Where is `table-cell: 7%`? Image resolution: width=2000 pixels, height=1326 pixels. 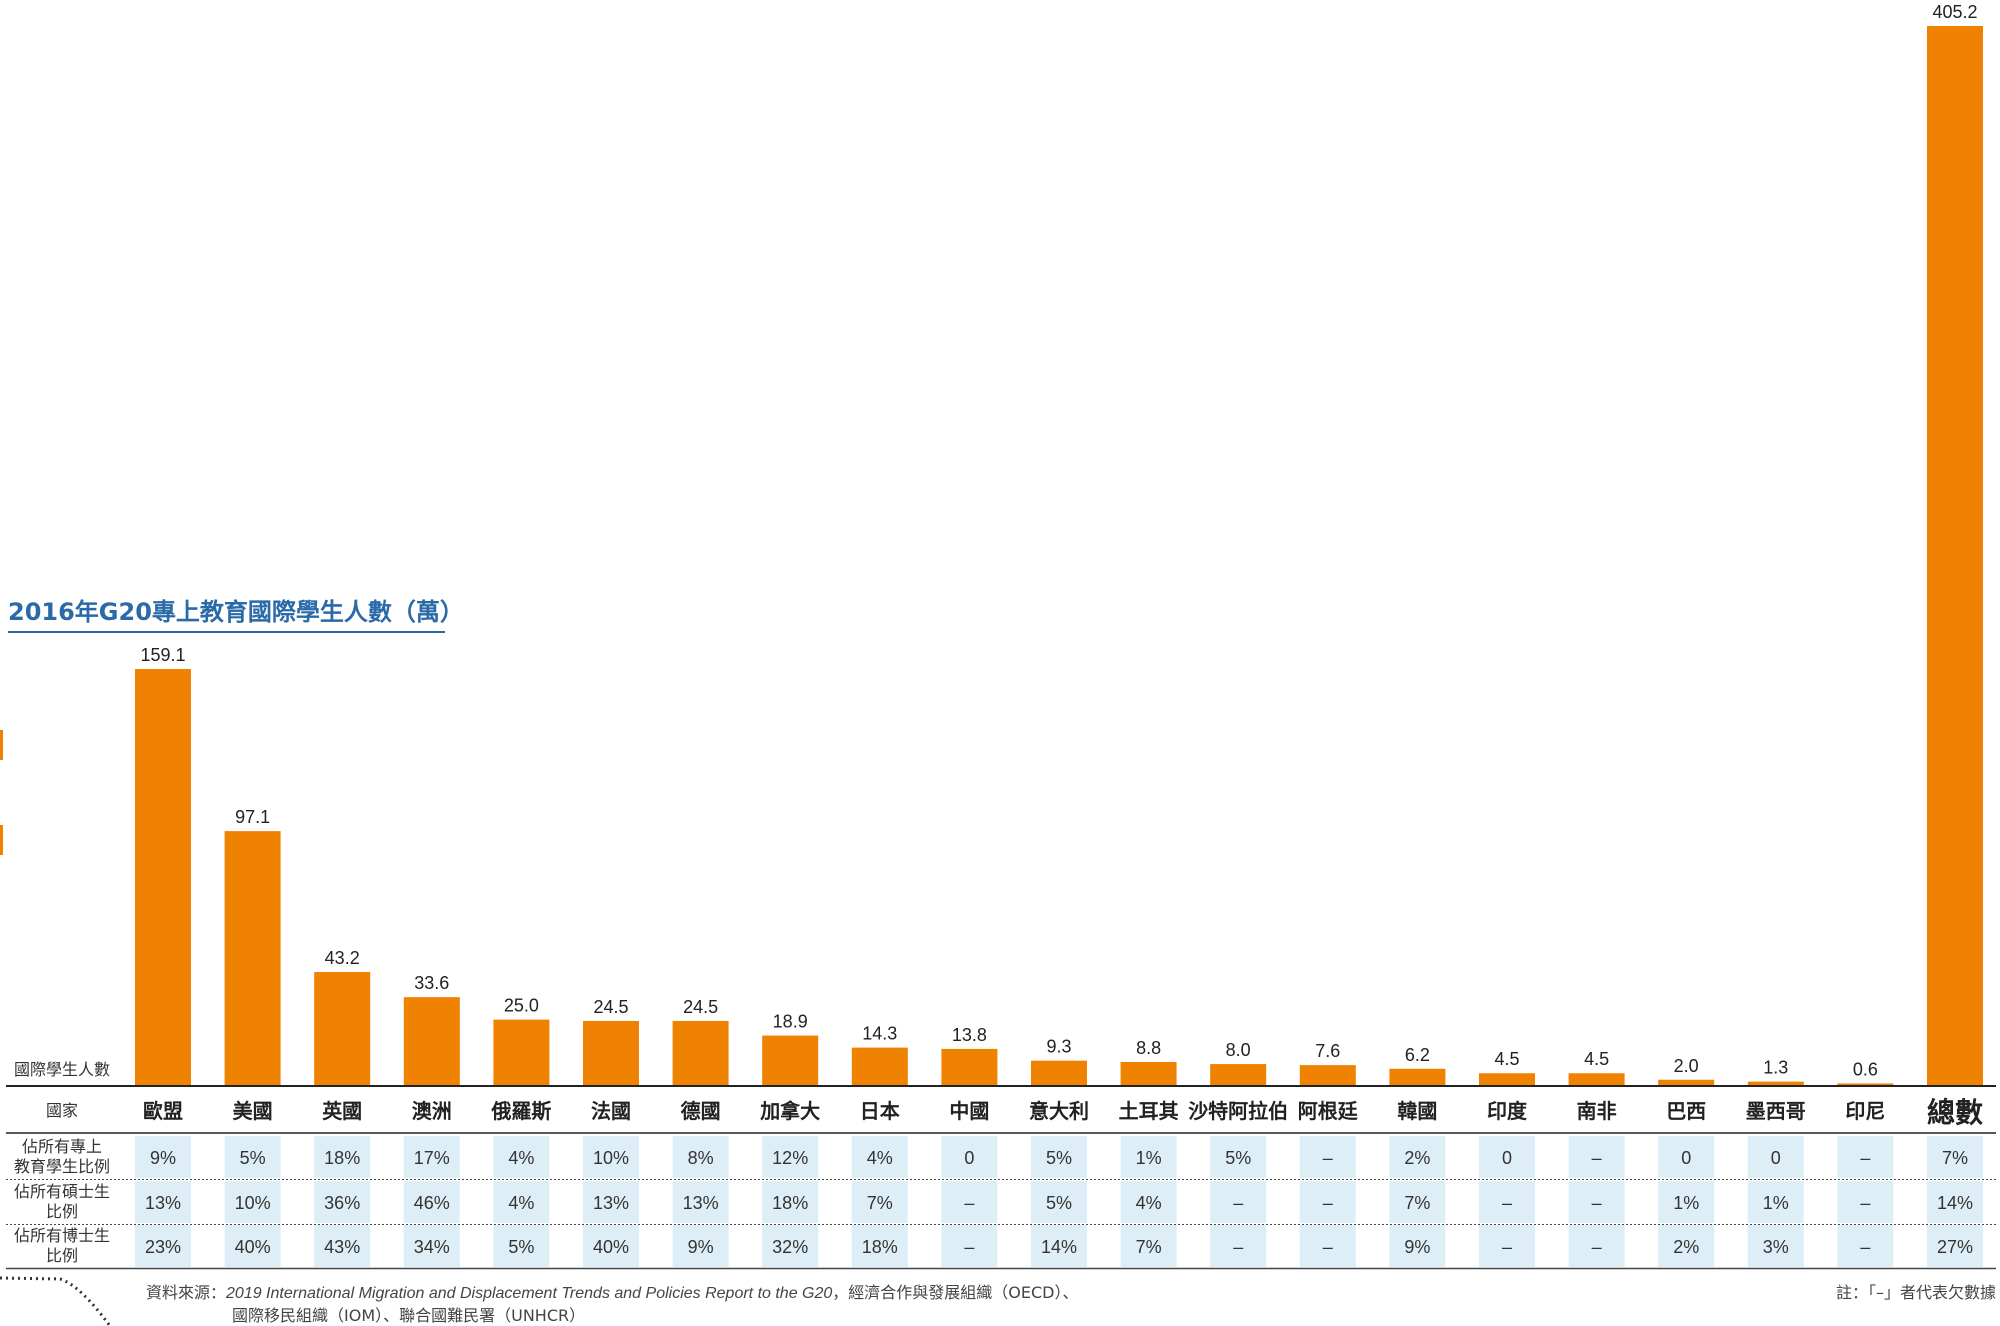 table-cell: 7% is located at coordinates (1955, 1158).